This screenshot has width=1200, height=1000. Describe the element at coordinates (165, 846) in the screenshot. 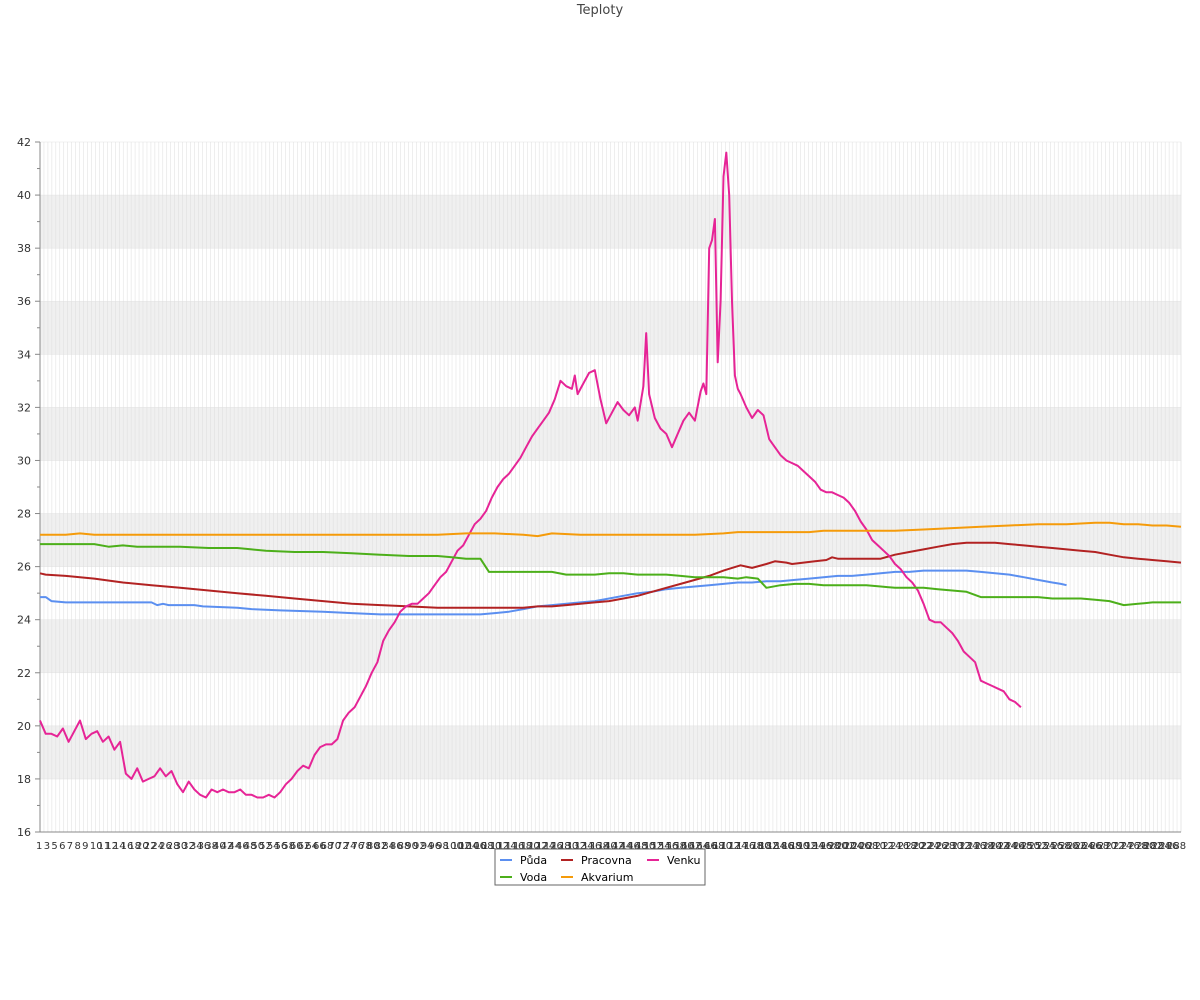

I see `x-tick-label: 26` at that location.